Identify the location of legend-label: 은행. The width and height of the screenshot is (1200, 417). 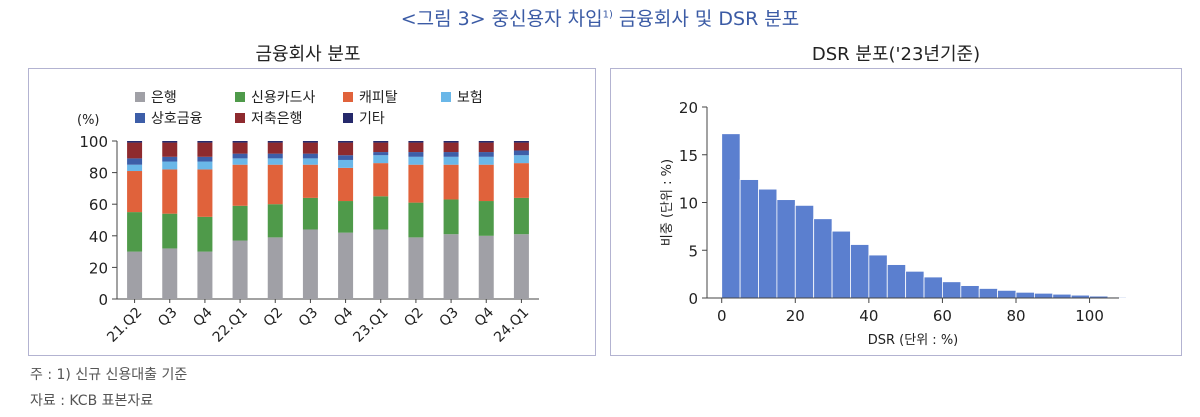
(164, 98).